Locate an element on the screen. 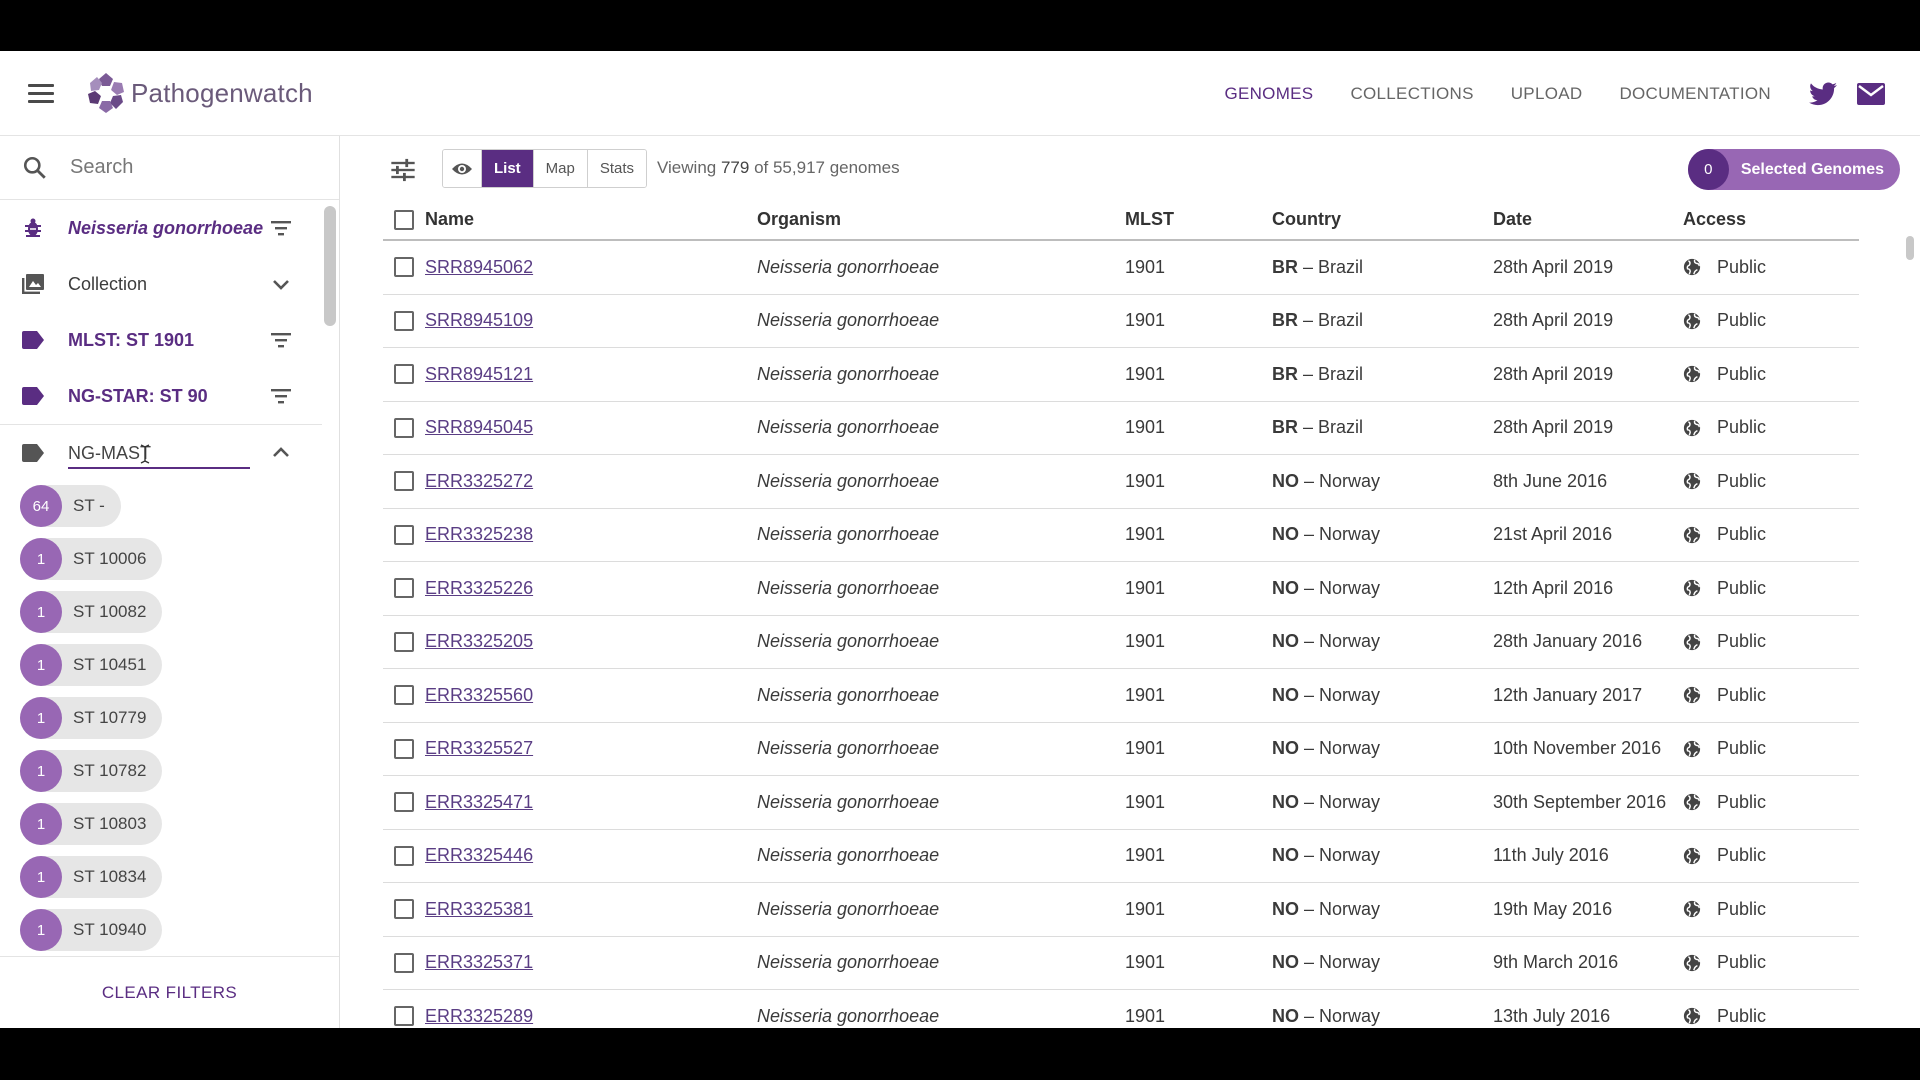 The height and width of the screenshot is (1080, 1920). mlst-cell: 1901 is located at coordinates (1145, 801).